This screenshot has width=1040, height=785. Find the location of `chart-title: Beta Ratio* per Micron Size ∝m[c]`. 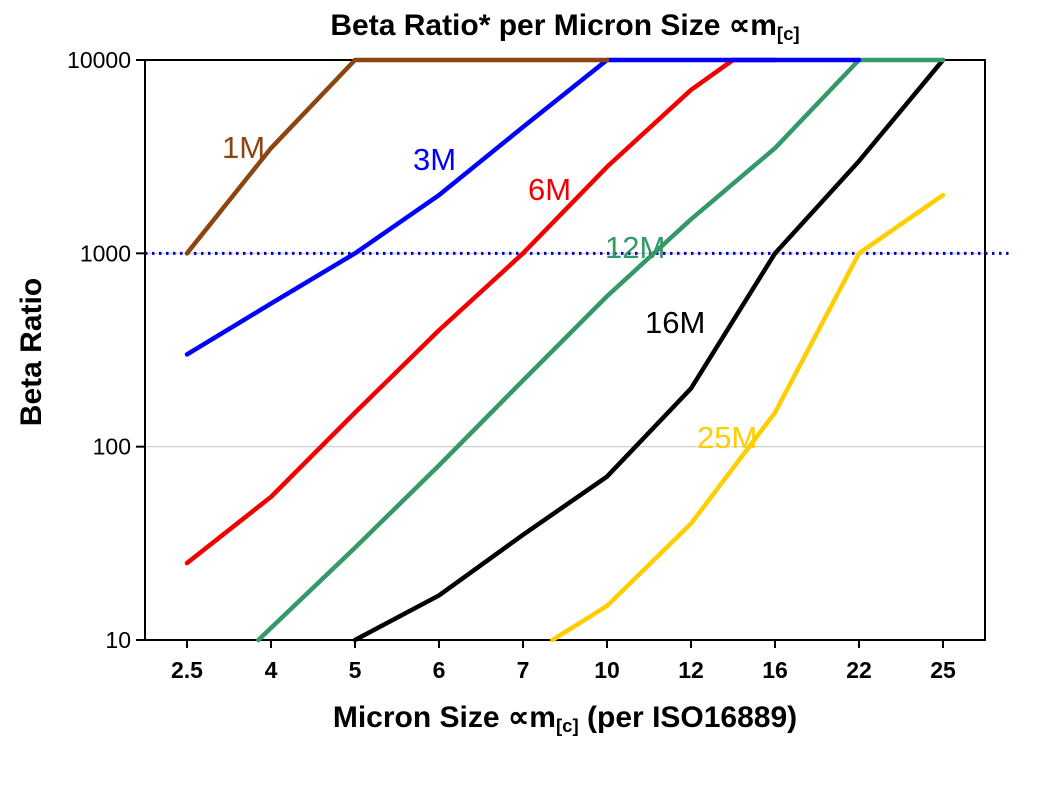

chart-title: Beta Ratio* per Micron Size ∝m[c] is located at coordinates (565, 26).